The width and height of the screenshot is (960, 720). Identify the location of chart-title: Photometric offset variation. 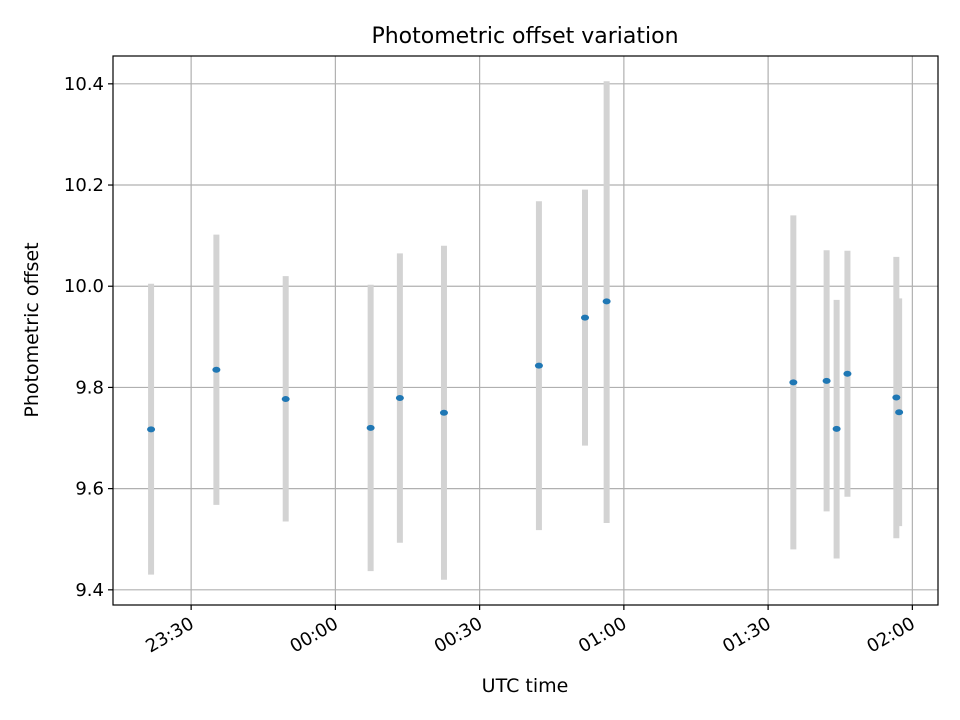
(524, 36).